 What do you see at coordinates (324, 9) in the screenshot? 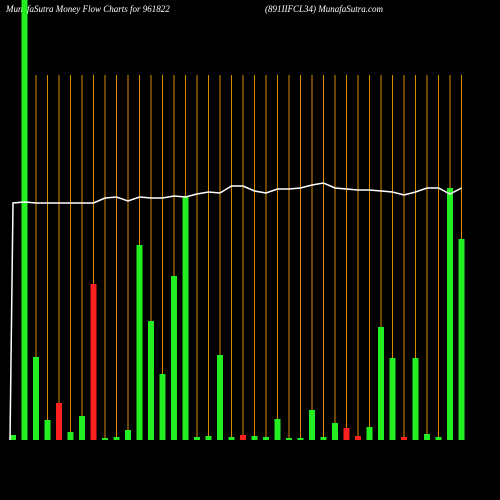
I see `chart-subtitle: (891IIFCL34) MunafaSutra.com` at bounding box center [324, 9].